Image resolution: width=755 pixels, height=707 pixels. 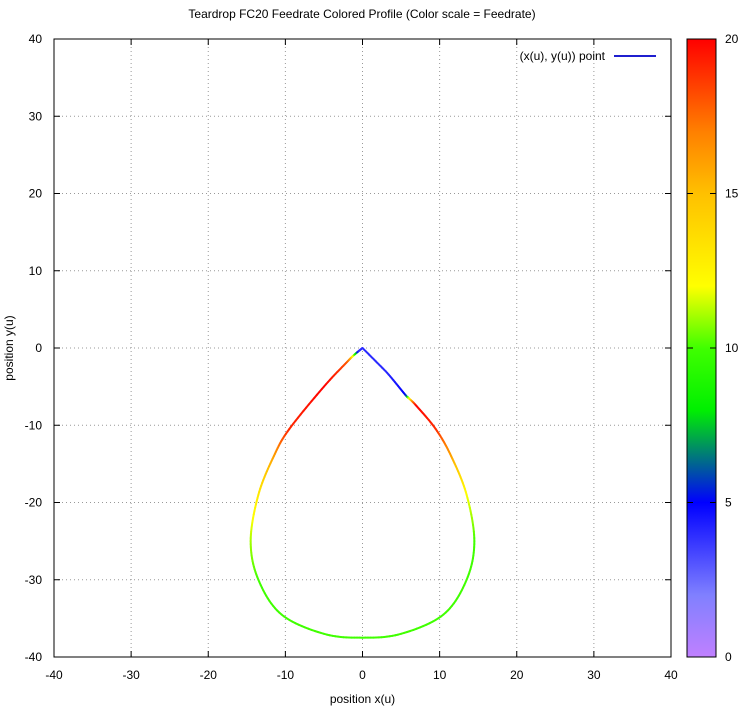 I want to click on x-tick-label: -20, so click(x=209, y=675).